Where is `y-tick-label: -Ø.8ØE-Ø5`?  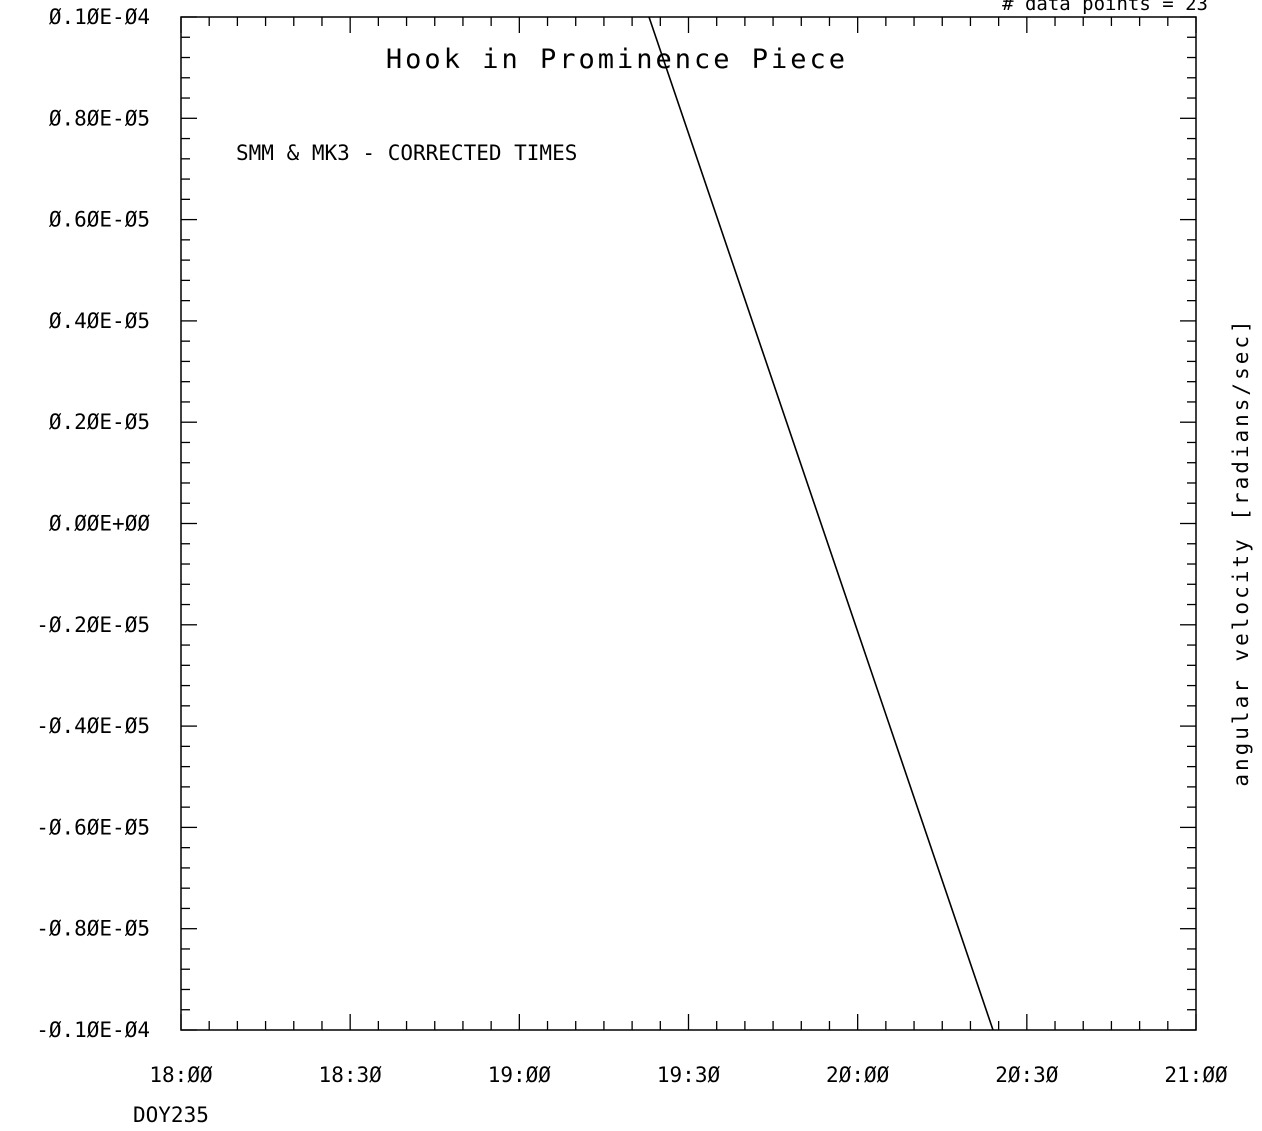
y-tick-label: -Ø.8ØE-Ø5 is located at coordinates (93, 929).